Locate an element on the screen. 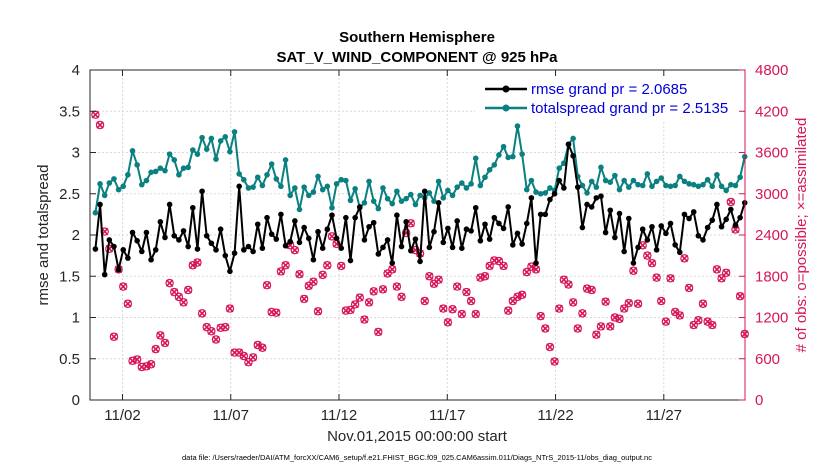 The width and height of the screenshot is (830, 470). right-y-axis-ticks: 0 600 1200 1800 2400 3000 3600 4200 4800 is located at coordinates (763, 235).